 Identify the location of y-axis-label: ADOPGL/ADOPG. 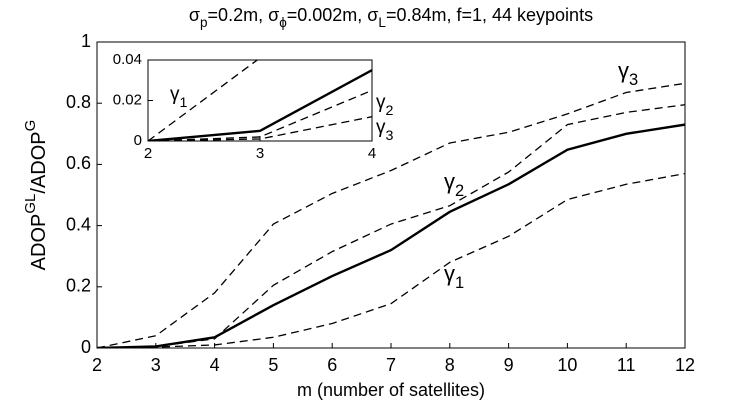
(36, 195).